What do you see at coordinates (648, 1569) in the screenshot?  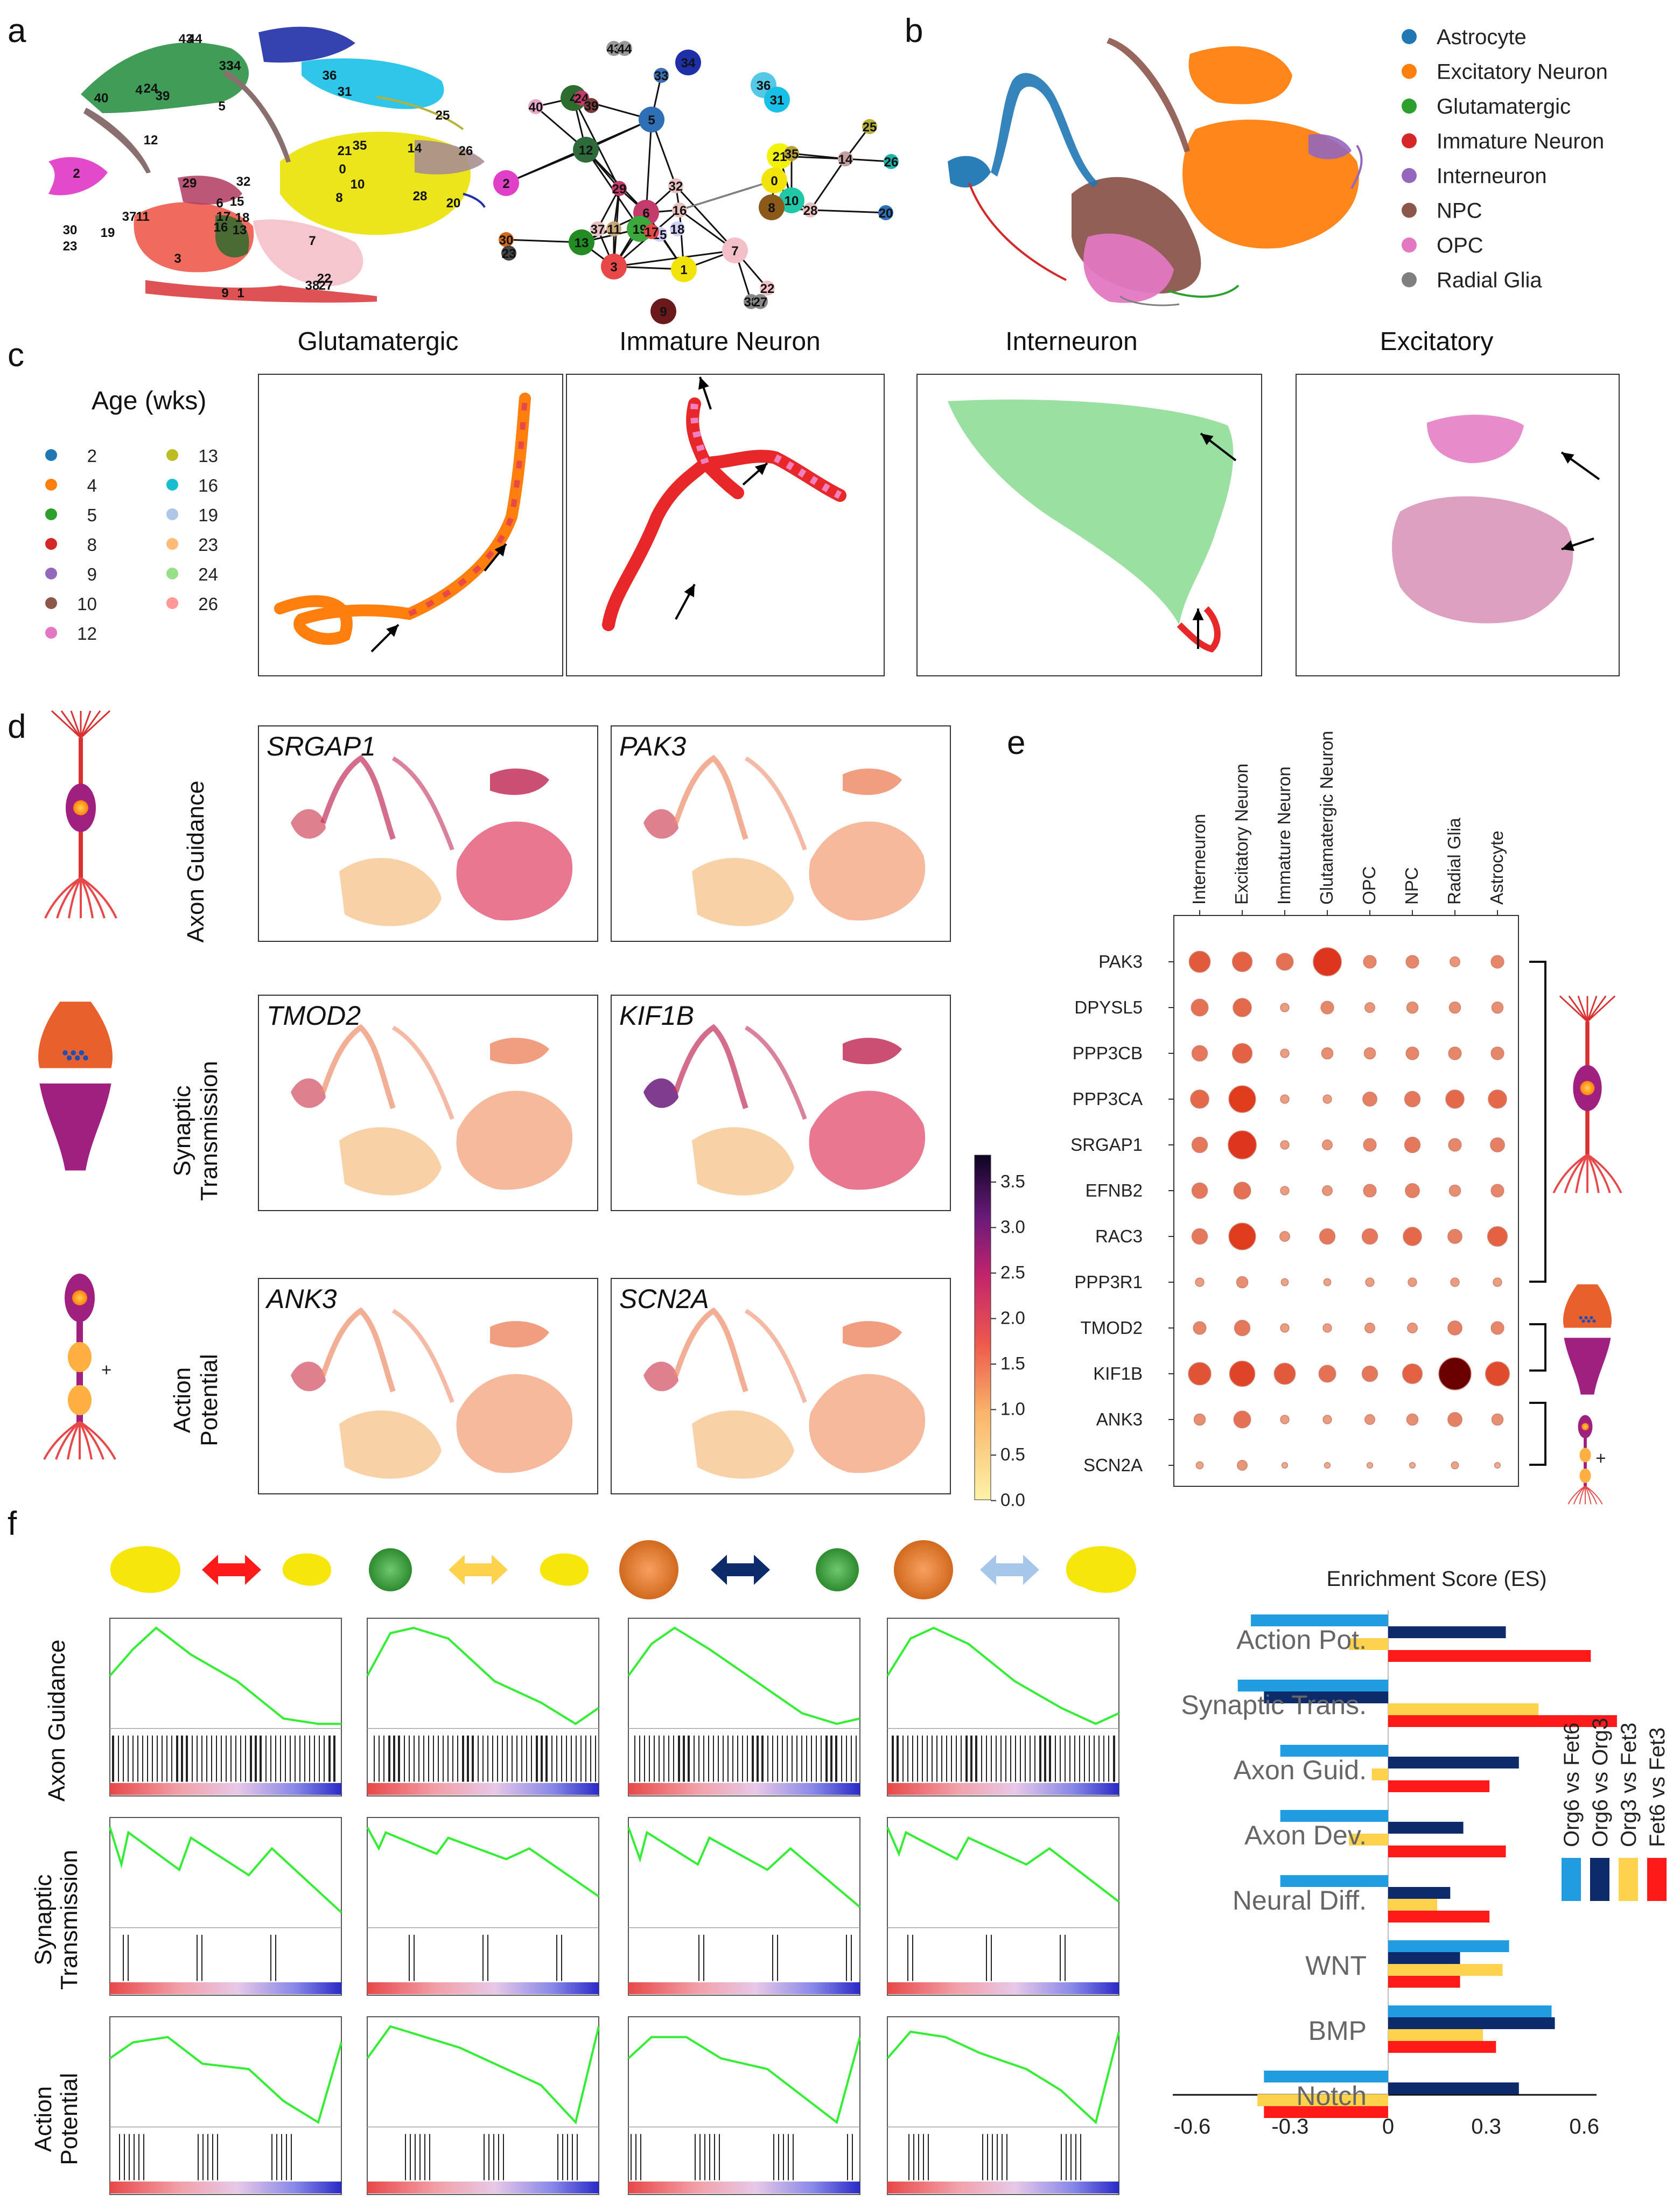 I see `organoid-icon` at bounding box center [648, 1569].